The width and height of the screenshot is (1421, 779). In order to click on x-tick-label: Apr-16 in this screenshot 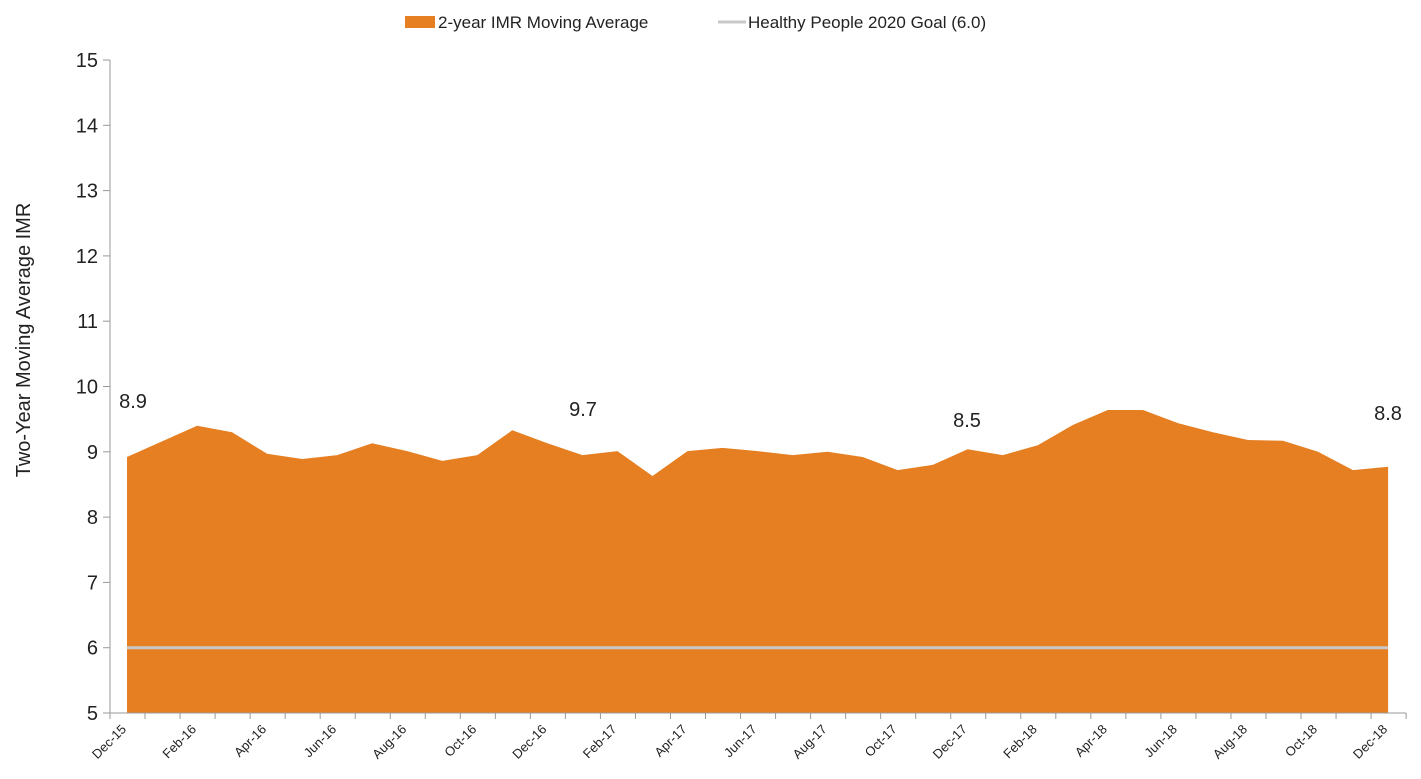, I will do `click(250, 741)`.